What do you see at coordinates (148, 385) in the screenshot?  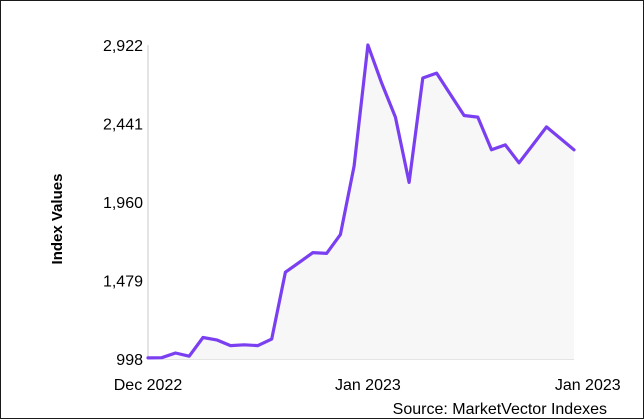 I see `x-tick-label: Dec 2022` at bounding box center [148, 385].